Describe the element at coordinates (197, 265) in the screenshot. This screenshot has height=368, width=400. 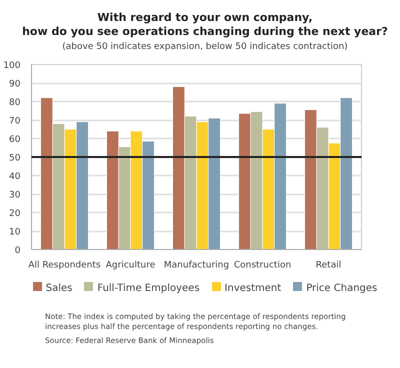
I see `x-tick-label: Manufacturing` at that location.